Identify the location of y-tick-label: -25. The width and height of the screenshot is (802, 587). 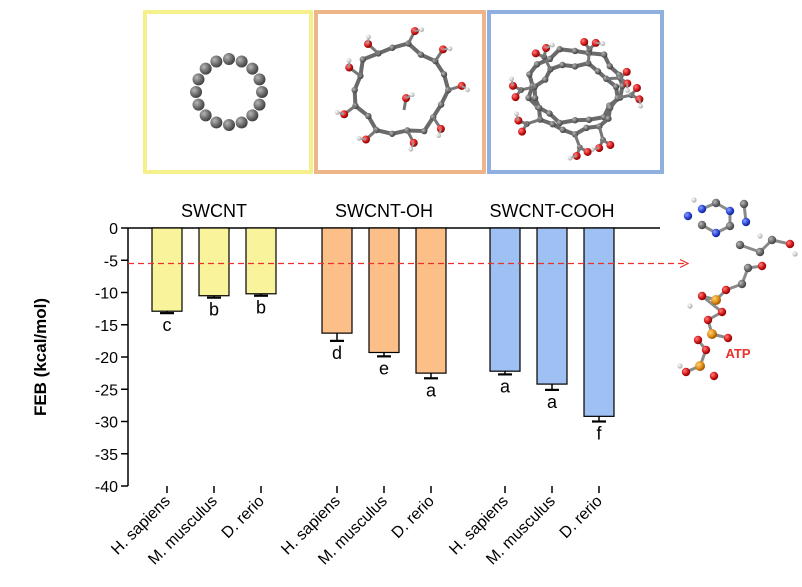
(106, 390).